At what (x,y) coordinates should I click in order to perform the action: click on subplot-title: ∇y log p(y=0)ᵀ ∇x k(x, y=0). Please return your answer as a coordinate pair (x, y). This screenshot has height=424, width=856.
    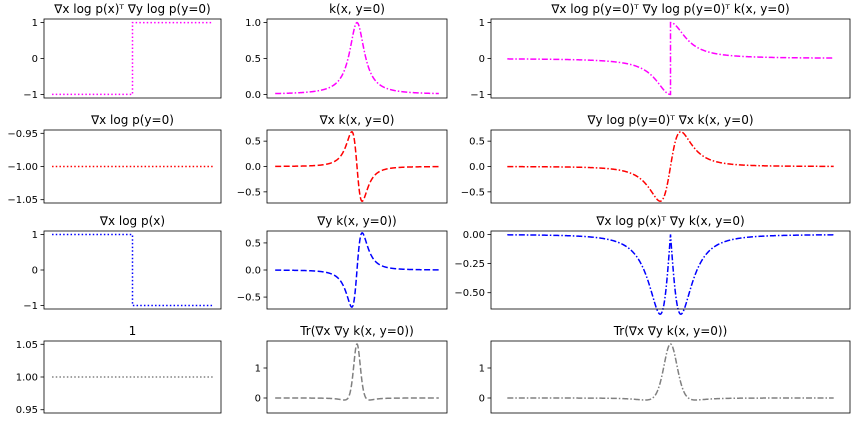
    Looking at the image, I should click on (669, 120).